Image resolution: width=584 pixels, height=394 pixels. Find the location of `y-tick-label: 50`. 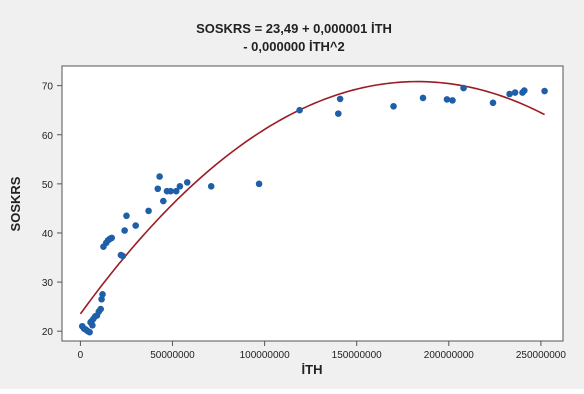

y-tick-label: 50 is located at coordinates (48, 185).